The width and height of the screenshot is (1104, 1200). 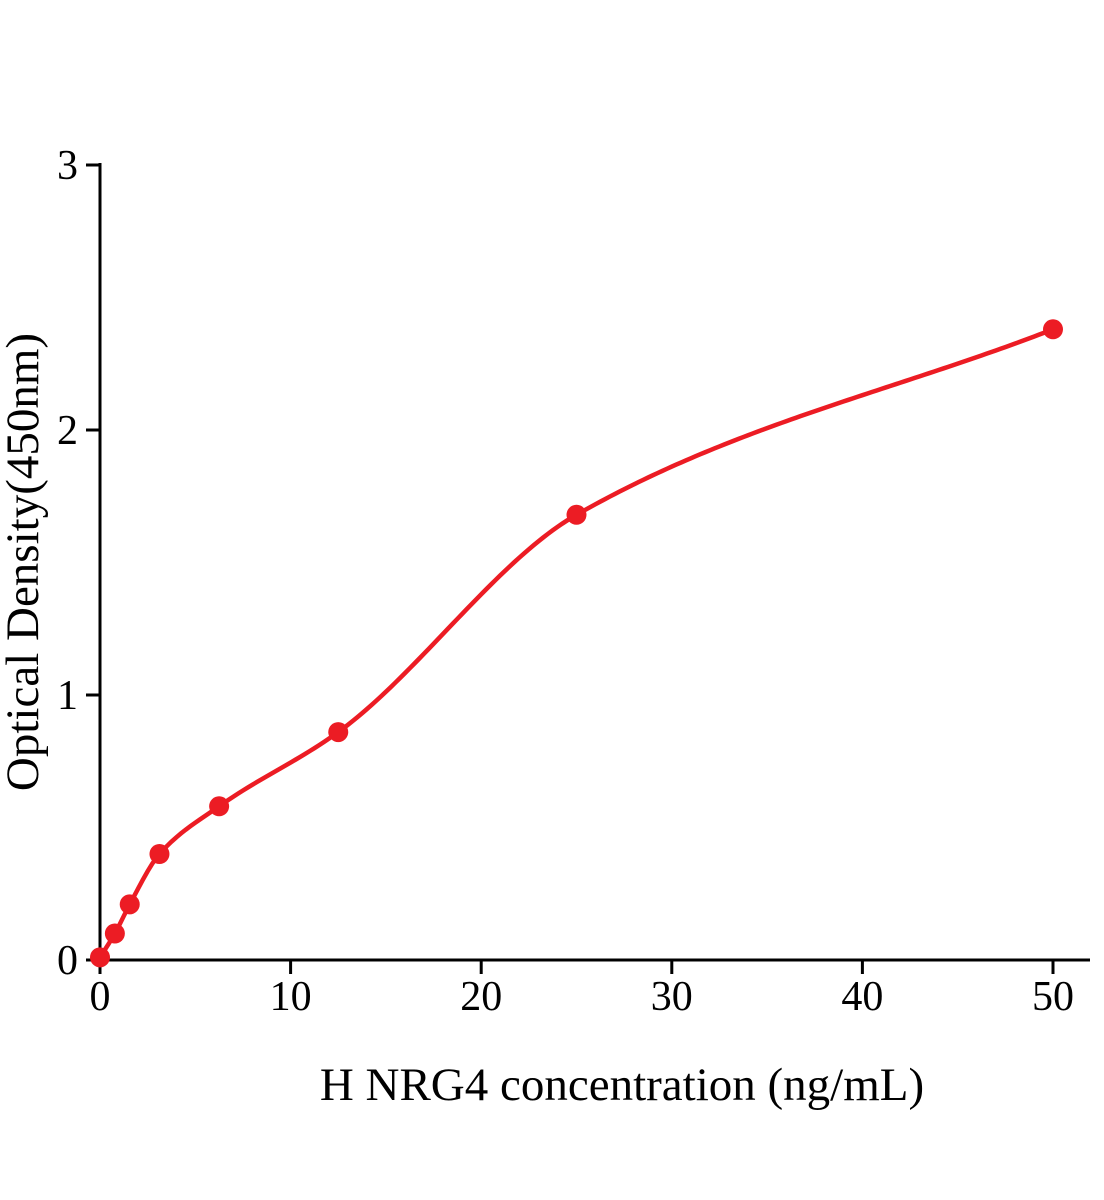 I want to click on y-tick-label: 1, so click(x=67, y=696).